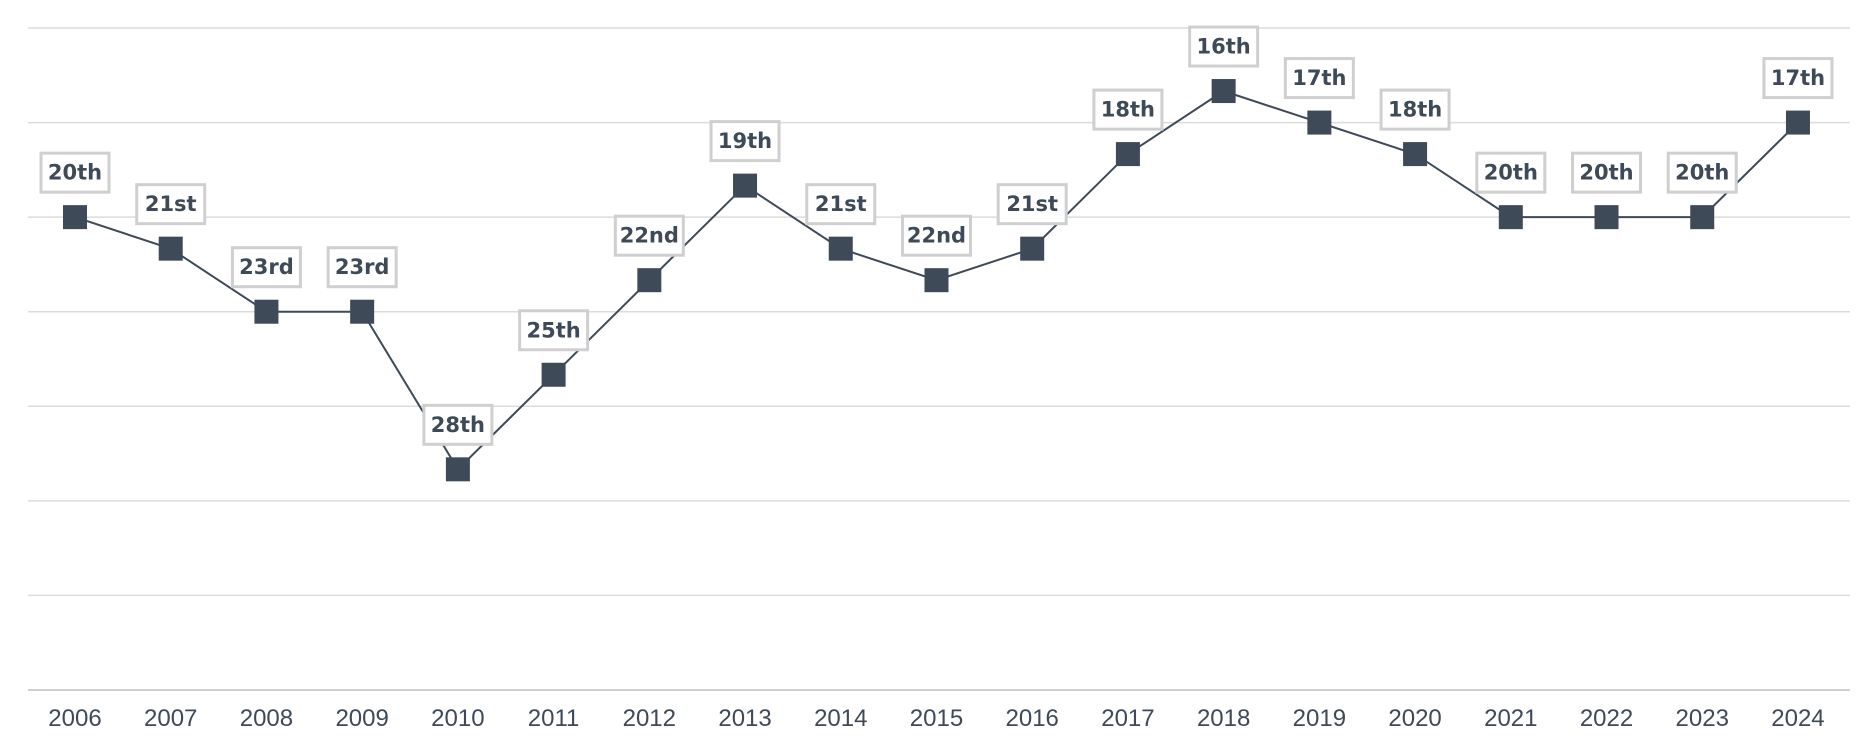 This screenshot has width=1859, height=743. Describe the element at coordinates (1702, 718) in the screenshot. I see `x-tick-label: 2023` at that location.